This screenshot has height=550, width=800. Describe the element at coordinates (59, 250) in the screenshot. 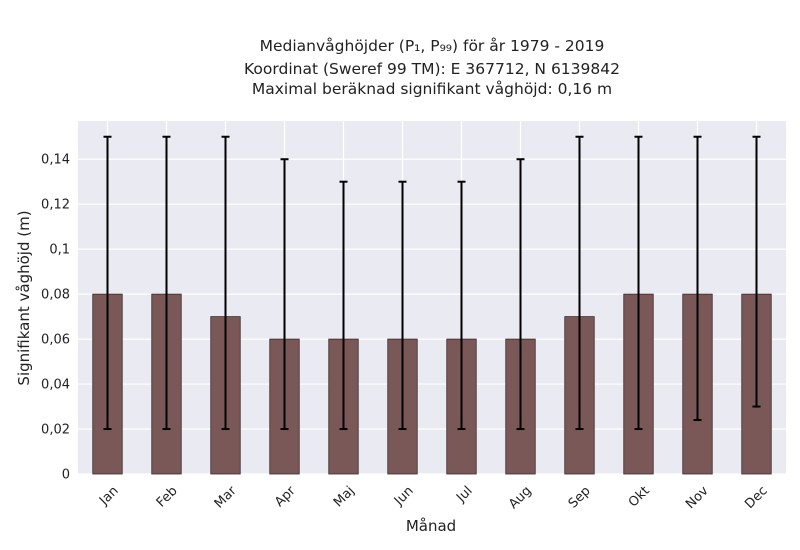

I see `y-tick-label: 0,1` at that location.